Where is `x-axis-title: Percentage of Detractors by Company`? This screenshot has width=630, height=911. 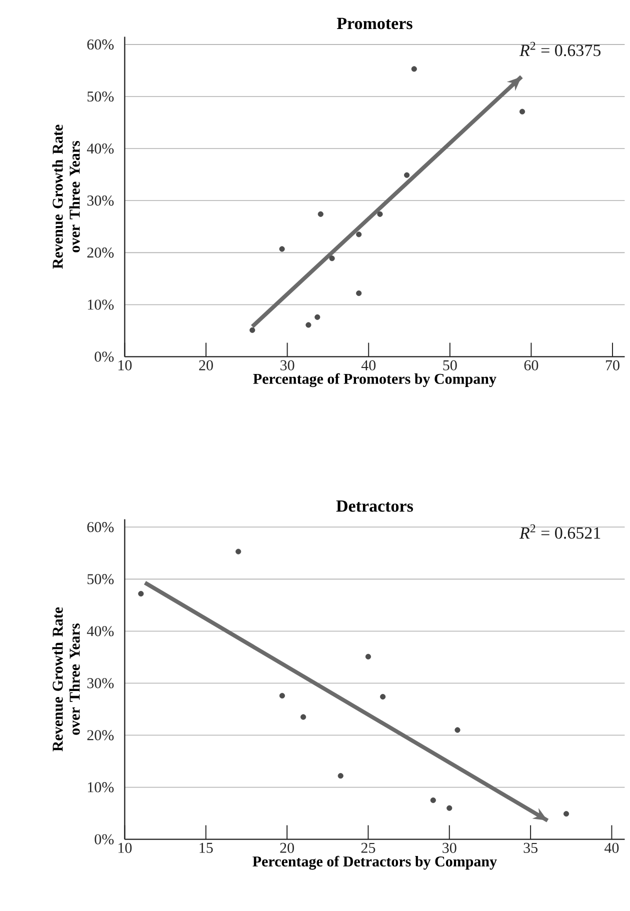 x-axis-title: Percentage of Detractors by Company is located at coordinates (374, 863).